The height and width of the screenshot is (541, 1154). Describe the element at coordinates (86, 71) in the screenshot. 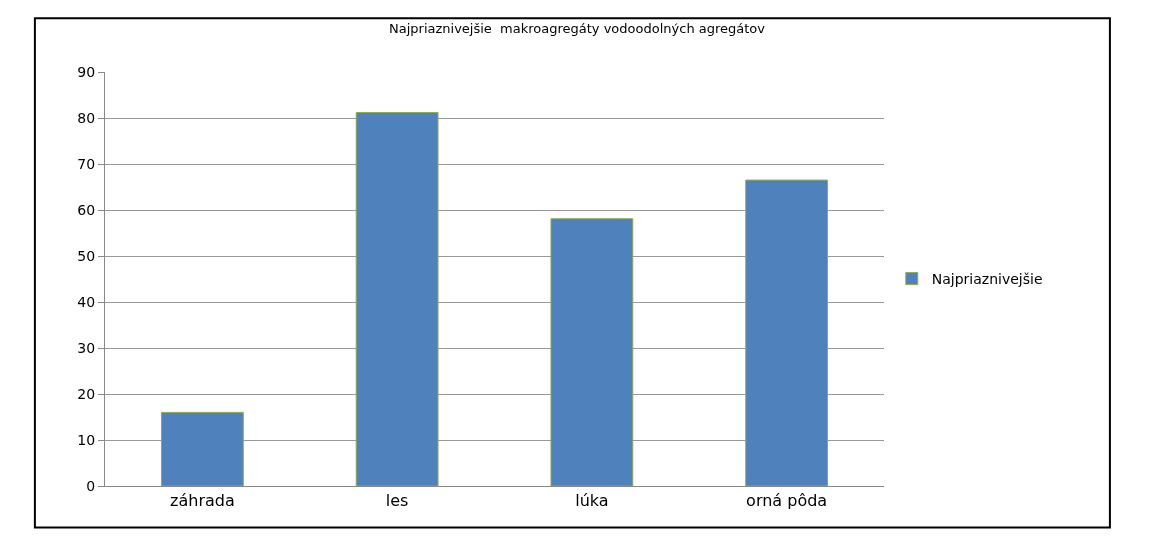

I see `y-tick-label: 90` at that location.